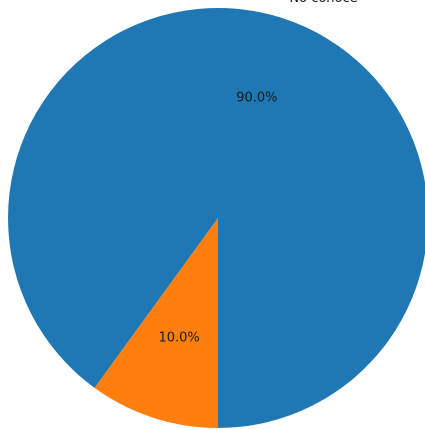 This screenshot has height=429, width=425. I want to click on pct-label-no-conoce: 90.0%, so click(256, 98).